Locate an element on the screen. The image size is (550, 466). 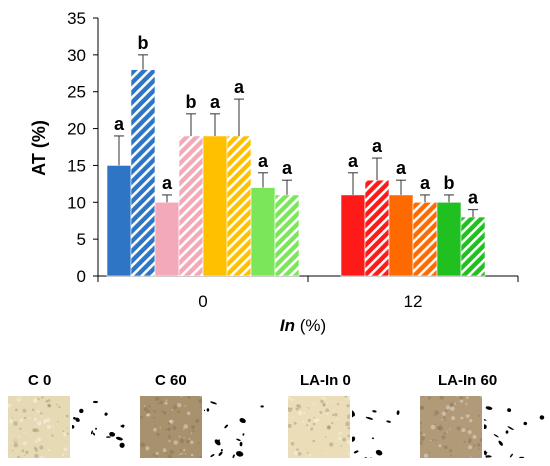
panel-label: C 60 is located at coordinates (171, 380).